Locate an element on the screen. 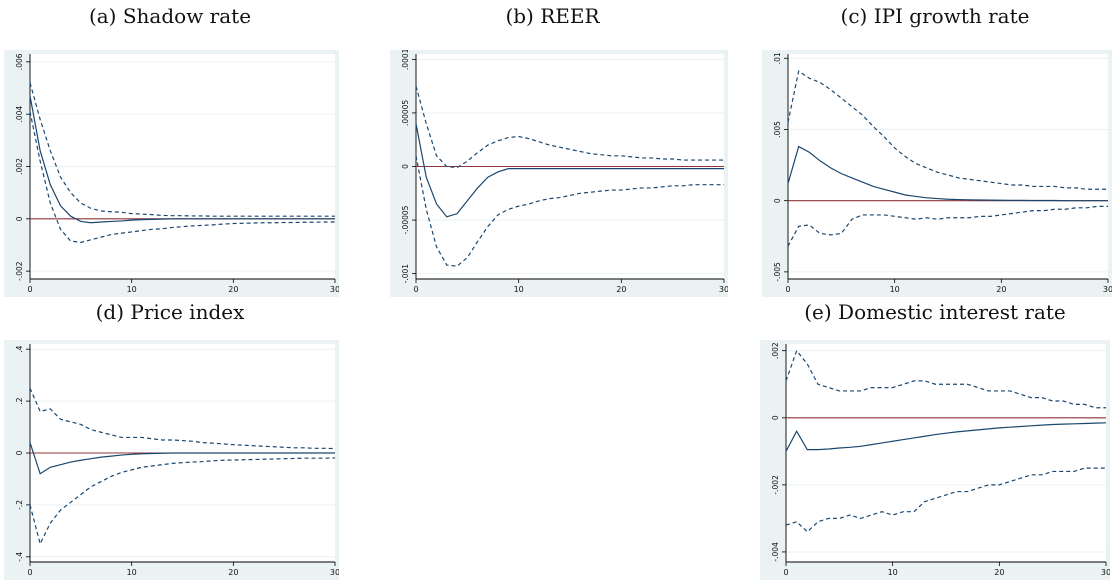  y-tick-label: -.004 is located at coordinates (775, 552).